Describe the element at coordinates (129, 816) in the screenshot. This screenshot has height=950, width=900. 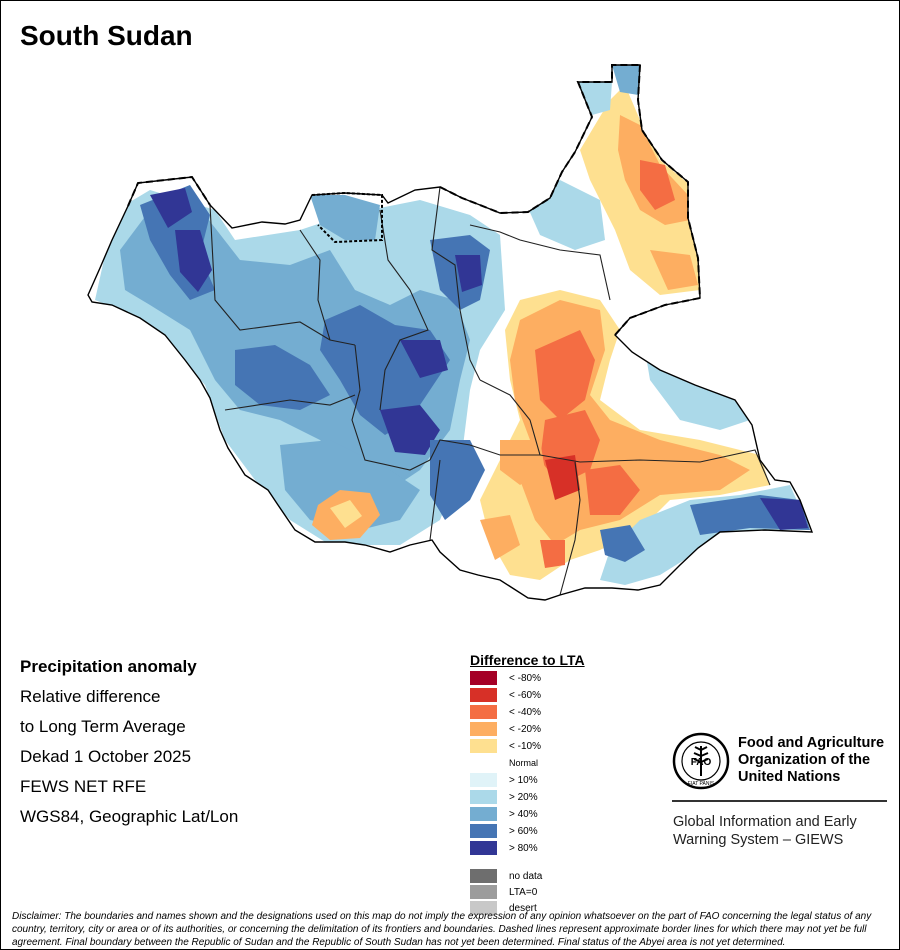
I see `info-line-5: WGS84, Geographic Lat/Lon` at that location.